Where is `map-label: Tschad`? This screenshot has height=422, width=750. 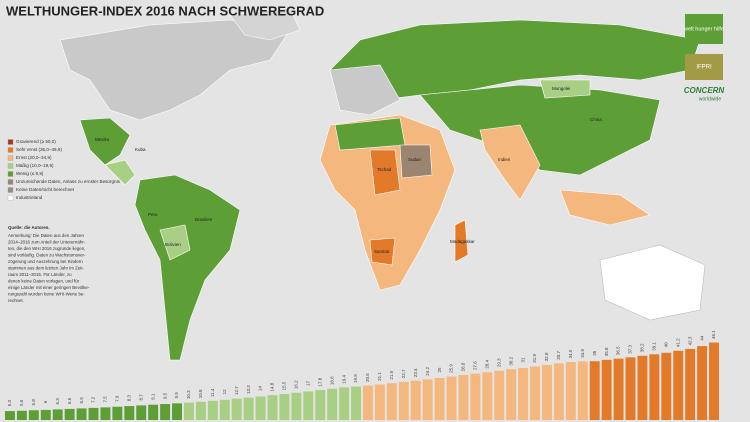
map-label: Tschad is located at coordinates (384, 169).